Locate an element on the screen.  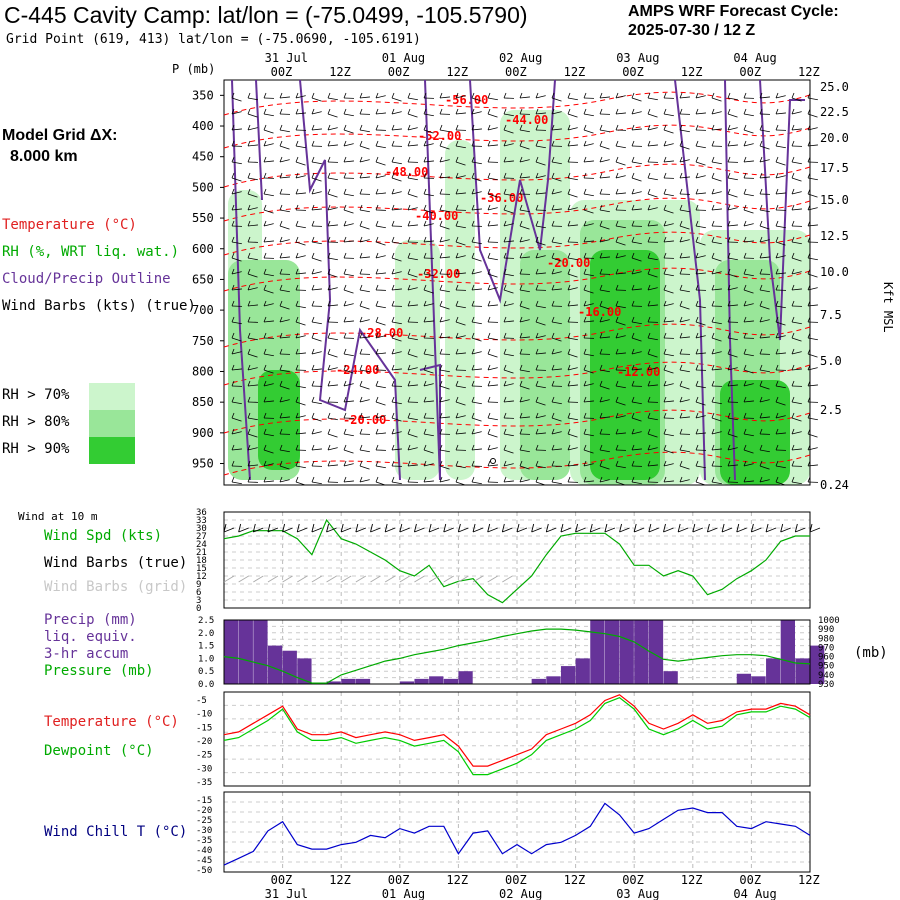
axis-tick-label: 15 is located at coordinates (201, 569).